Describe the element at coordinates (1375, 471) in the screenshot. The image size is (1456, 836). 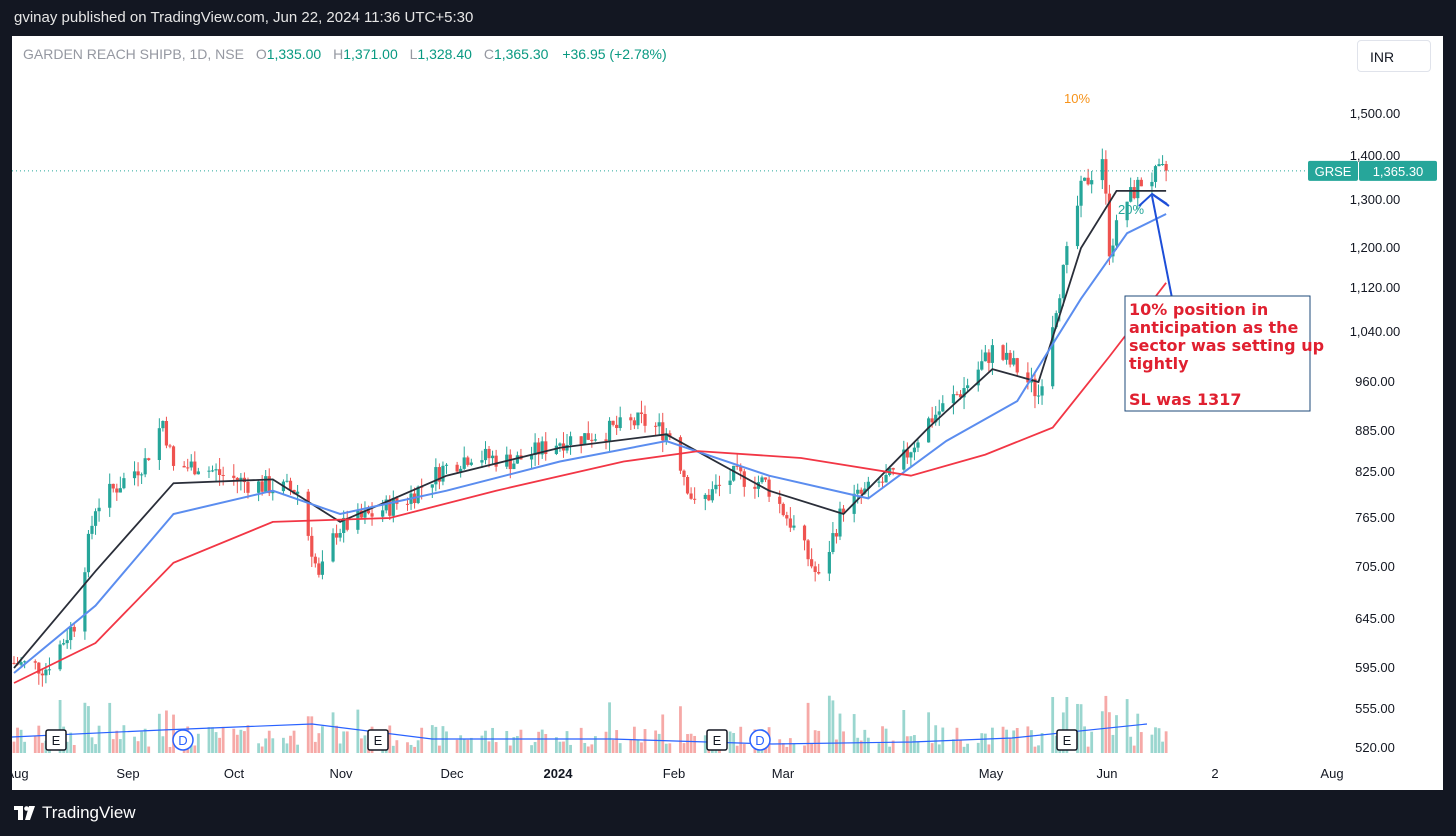
I see `y-tick-label: 825.00` at that location.